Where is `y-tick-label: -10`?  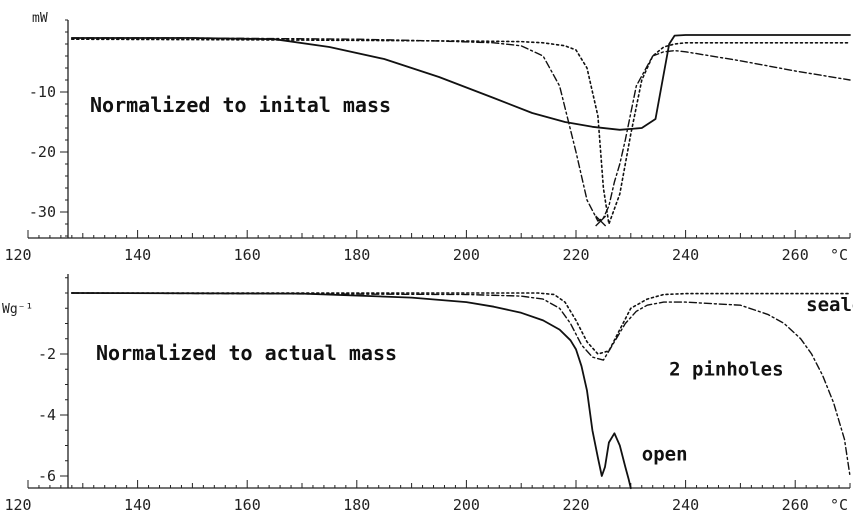 y-tick-label: -10 is located at coordinates (42, 92).